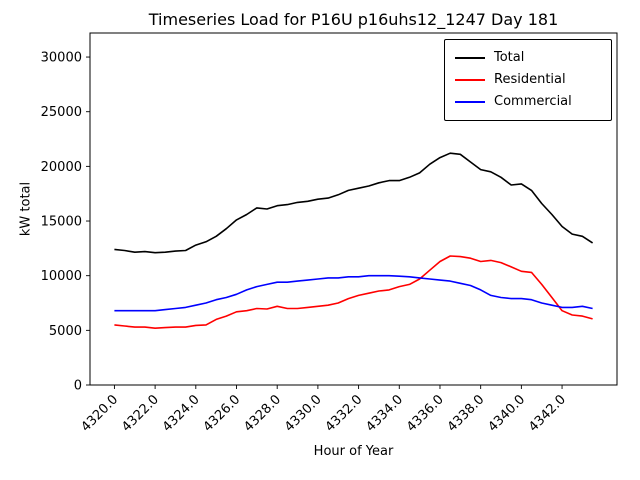 The height and width of the screenshot is (480, 640). What do you see at coordinates (509, 57) in the screenshot?
I see `legend-label-total: Total` at bounding box center [509, 57].